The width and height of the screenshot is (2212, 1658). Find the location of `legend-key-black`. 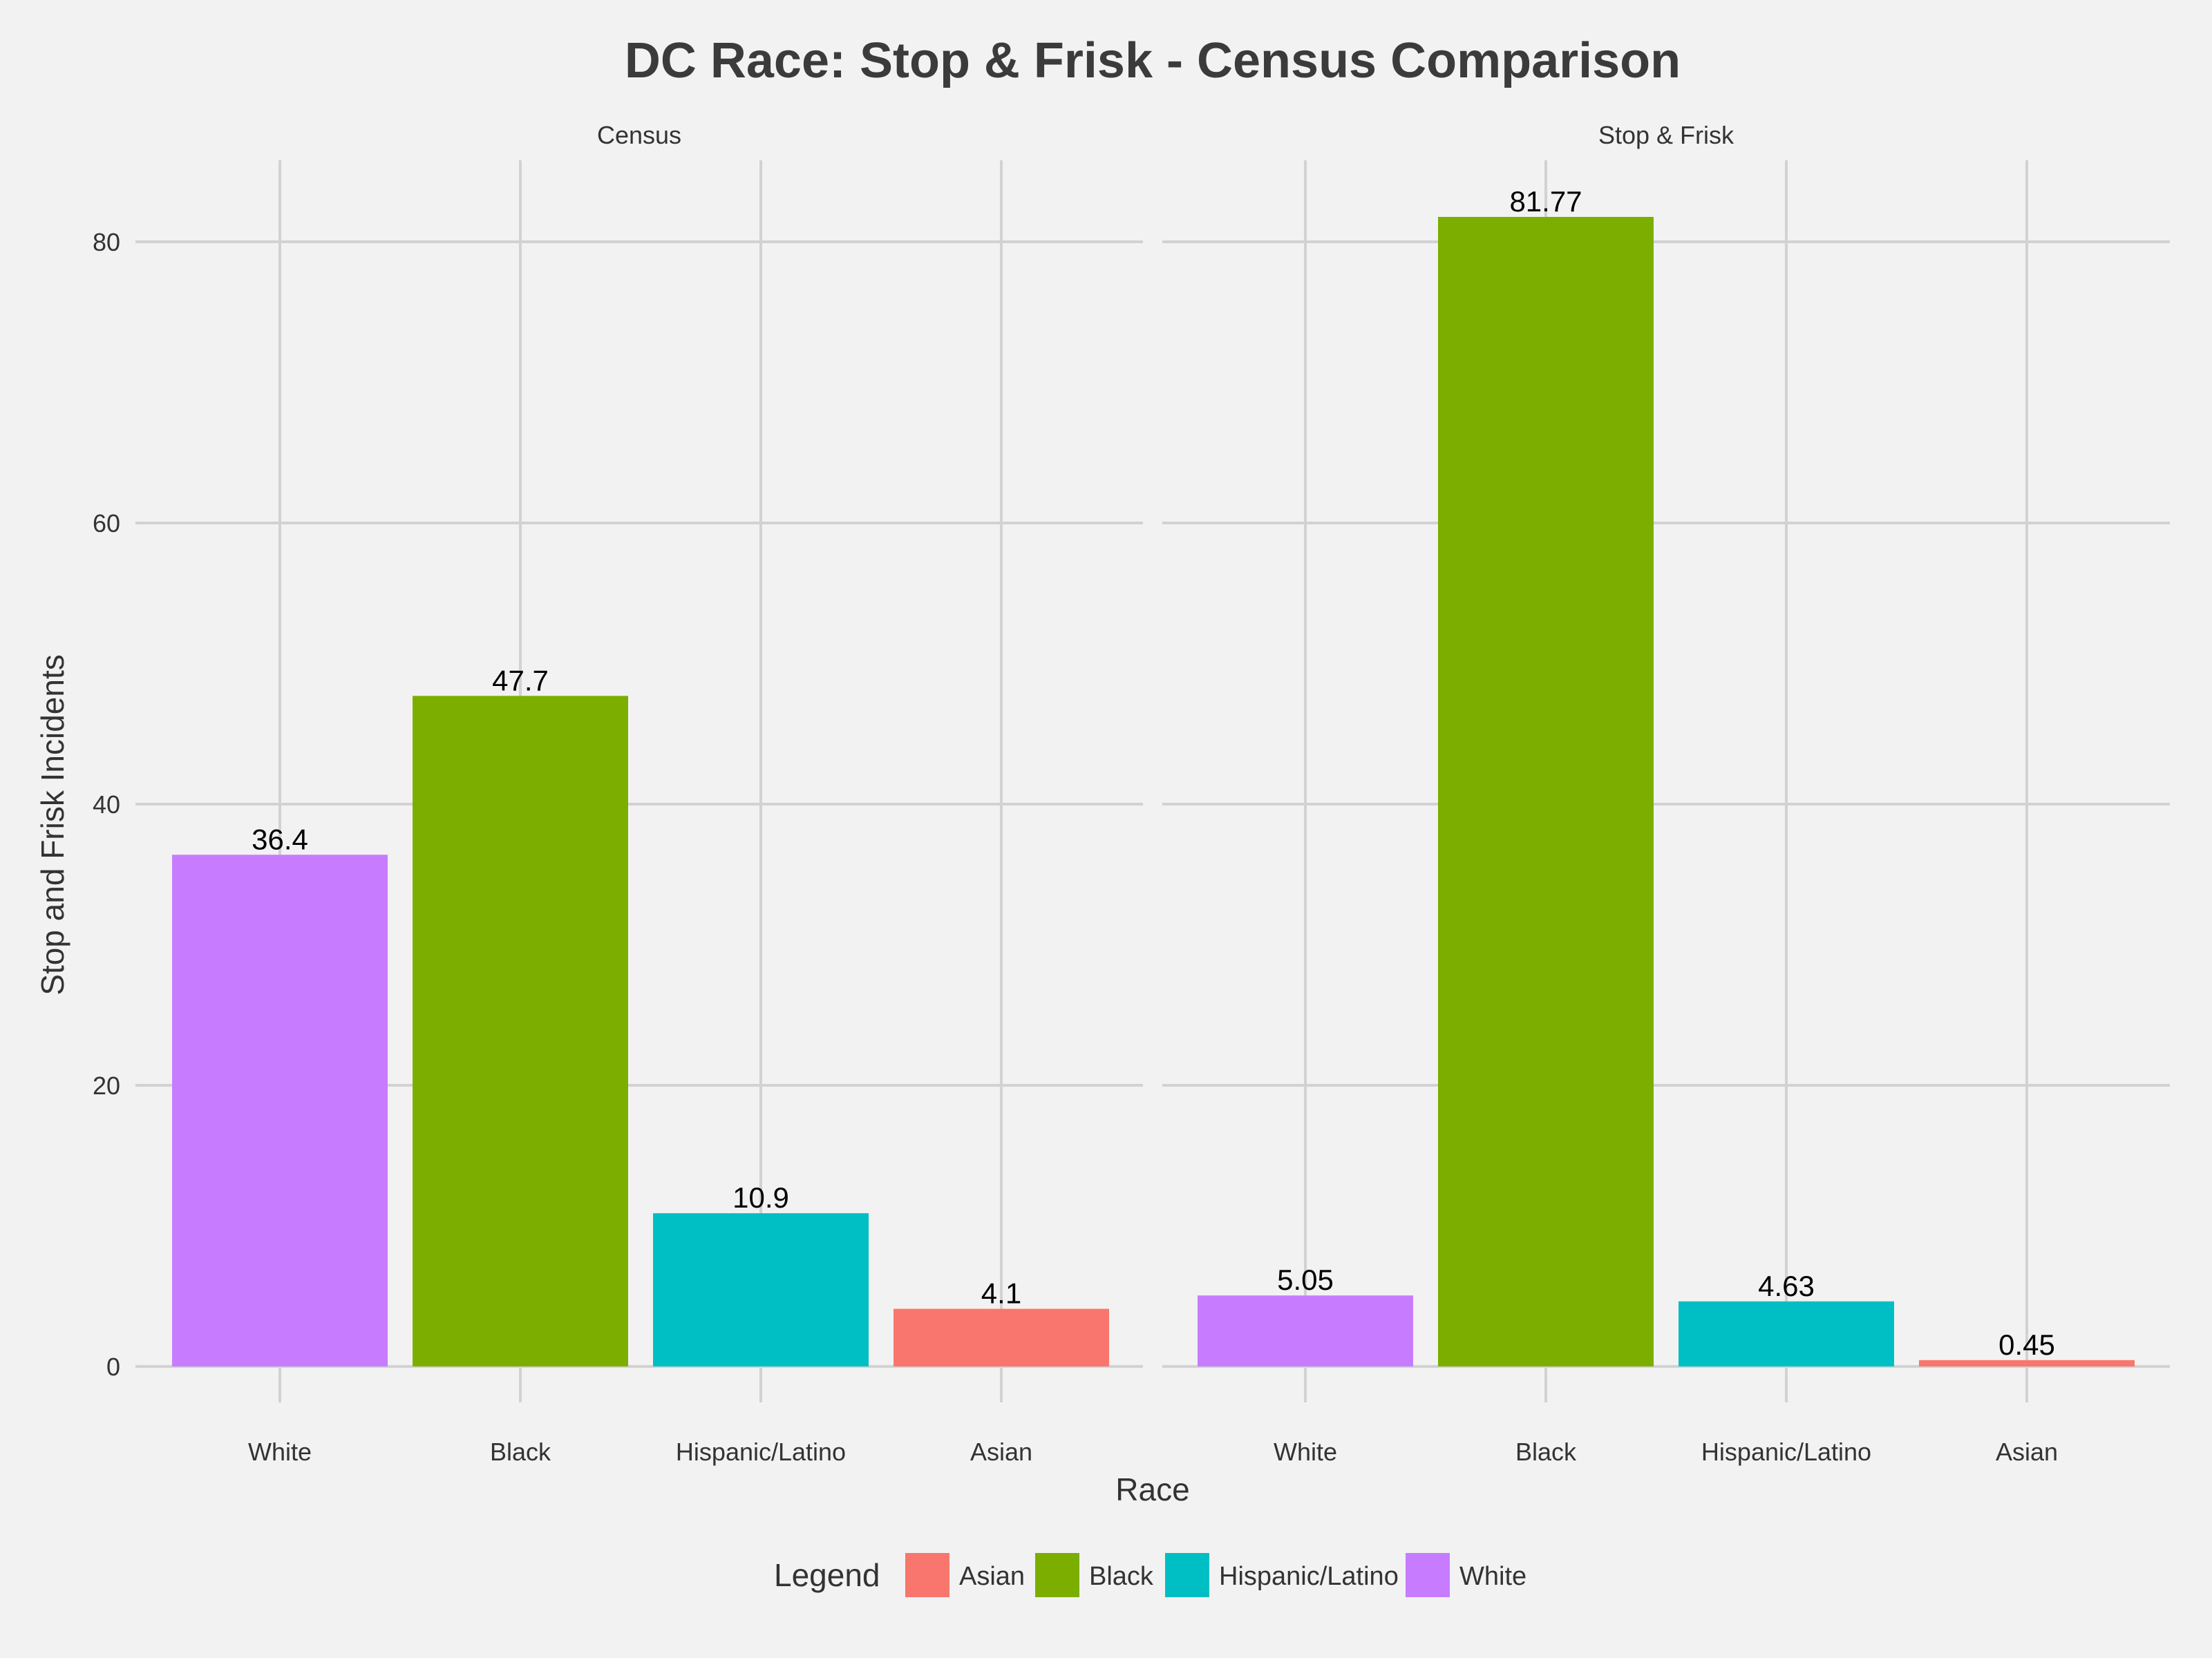

legend-key-black is located at coordinates (1057, 1575).